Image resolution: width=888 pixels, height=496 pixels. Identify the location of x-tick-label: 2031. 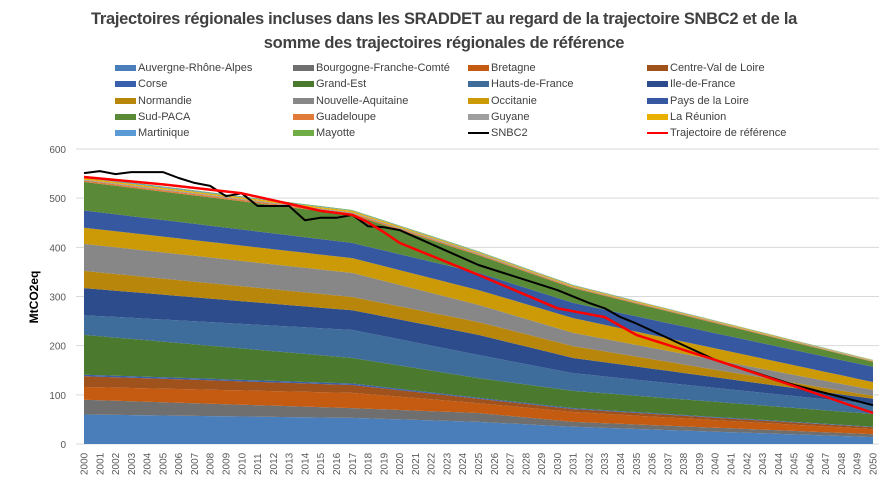
(574, 463).